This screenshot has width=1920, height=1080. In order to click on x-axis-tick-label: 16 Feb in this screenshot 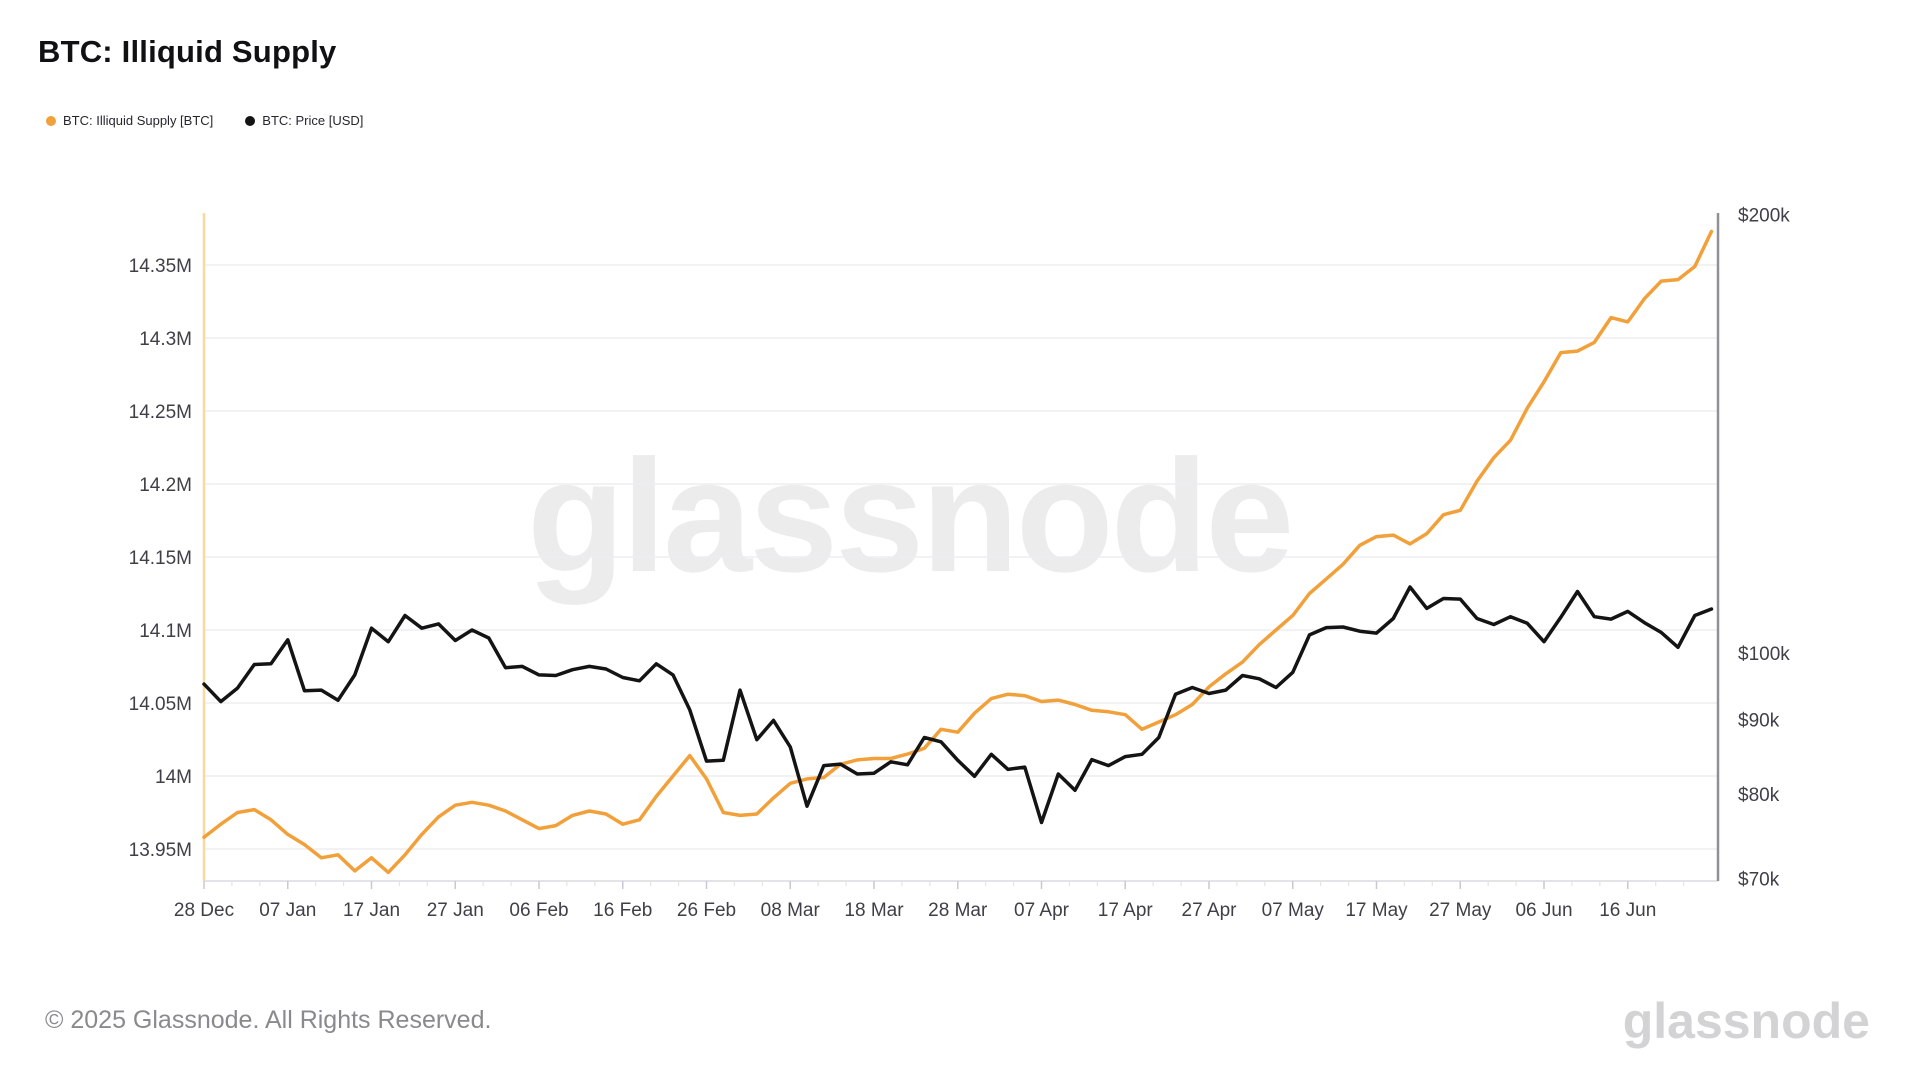, I will do `click(622, 910)`.